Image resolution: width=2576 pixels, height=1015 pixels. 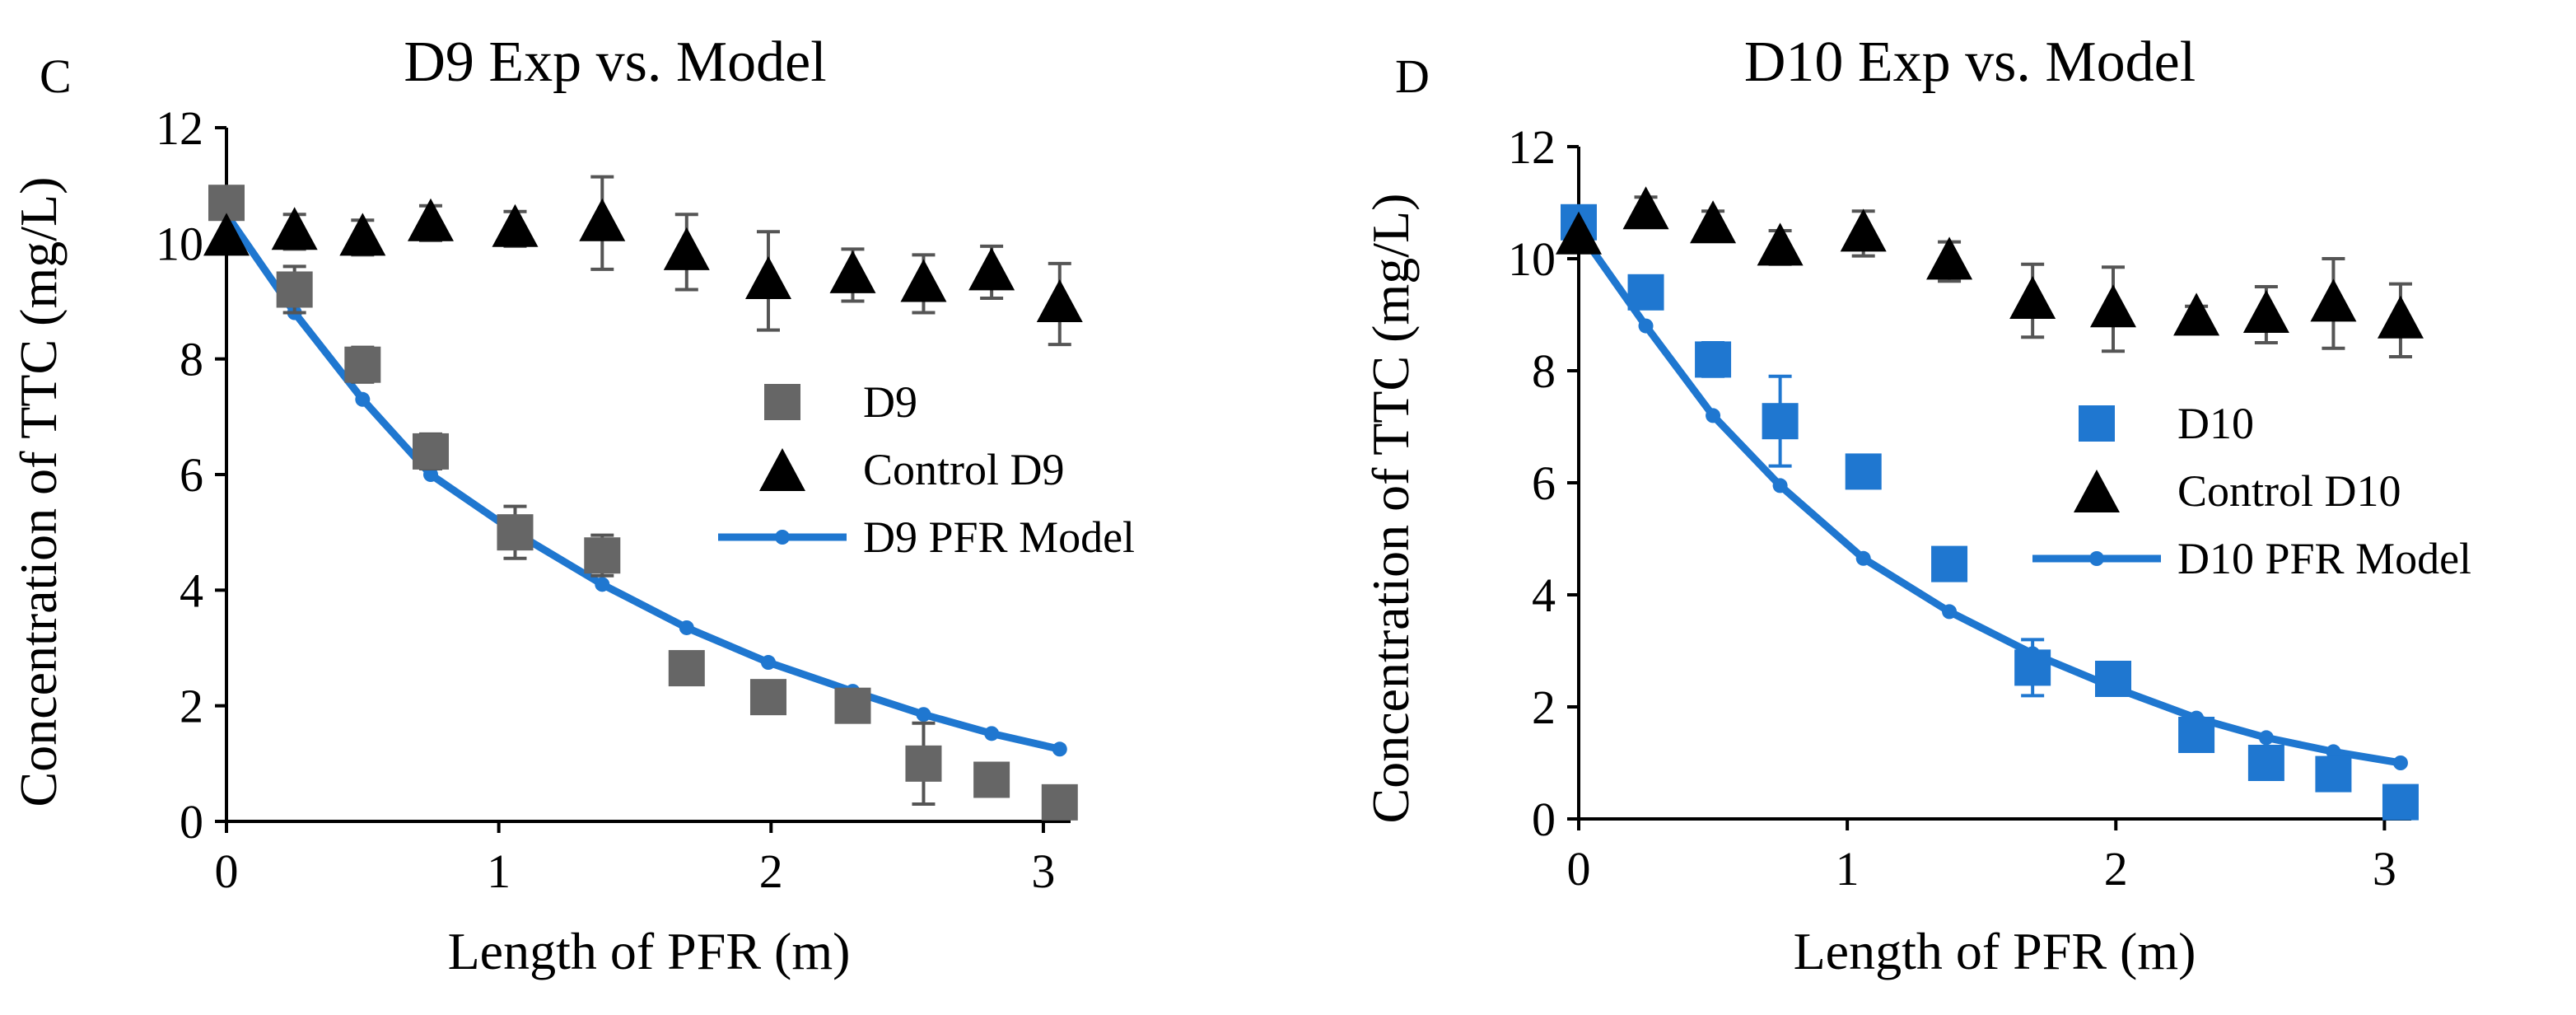 I want to click on x-tick-label: 2, so click(x=771, y=871).